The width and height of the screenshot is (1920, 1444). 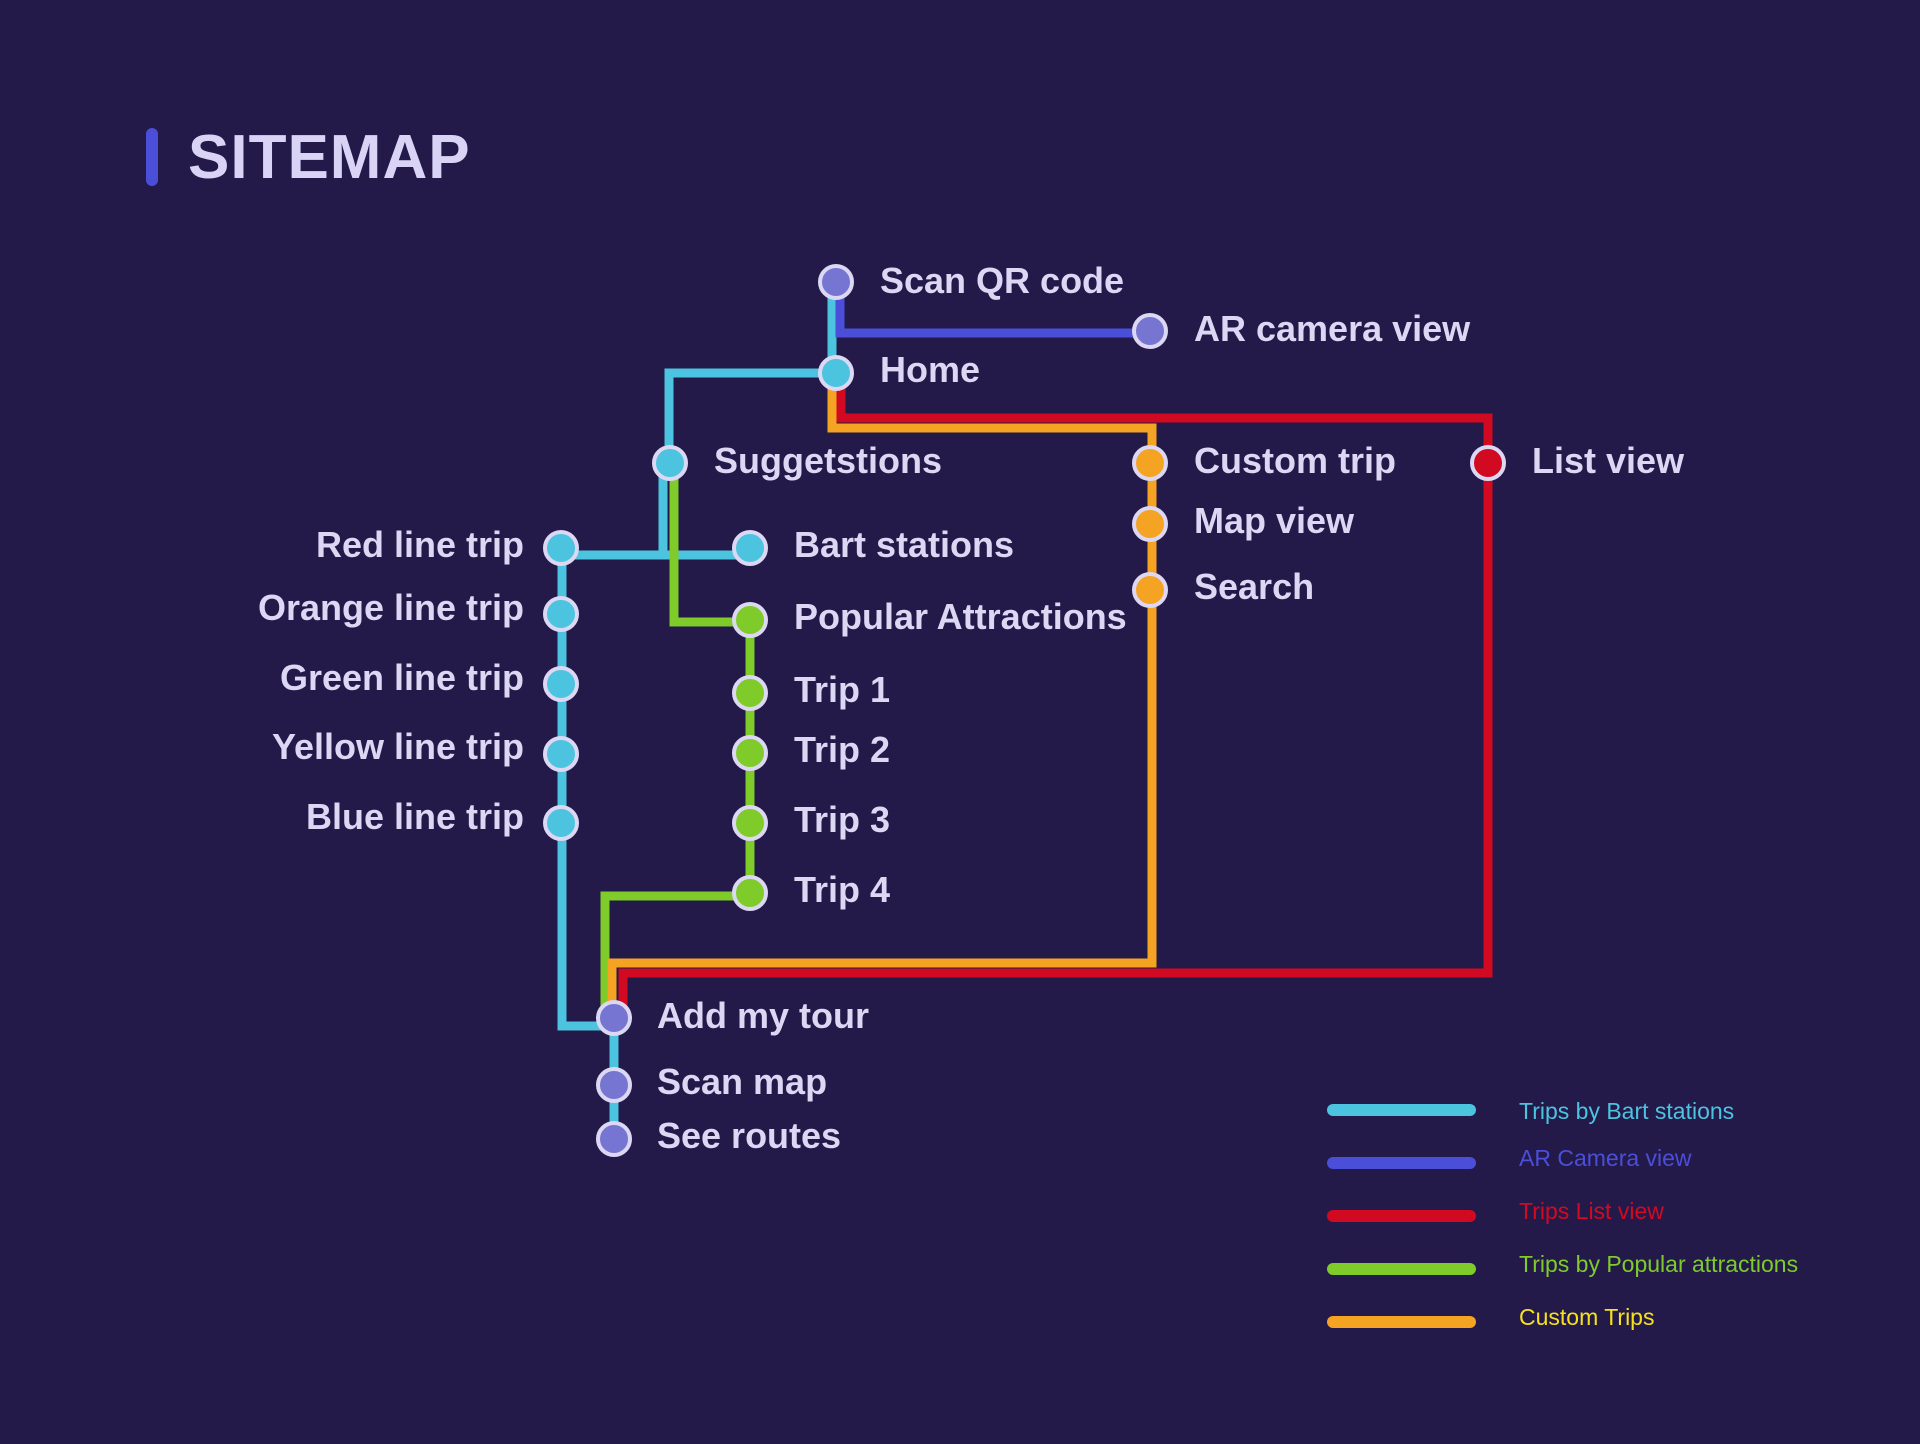 I want to click on page-title: SITEMAP, so click(x=329, y=157).